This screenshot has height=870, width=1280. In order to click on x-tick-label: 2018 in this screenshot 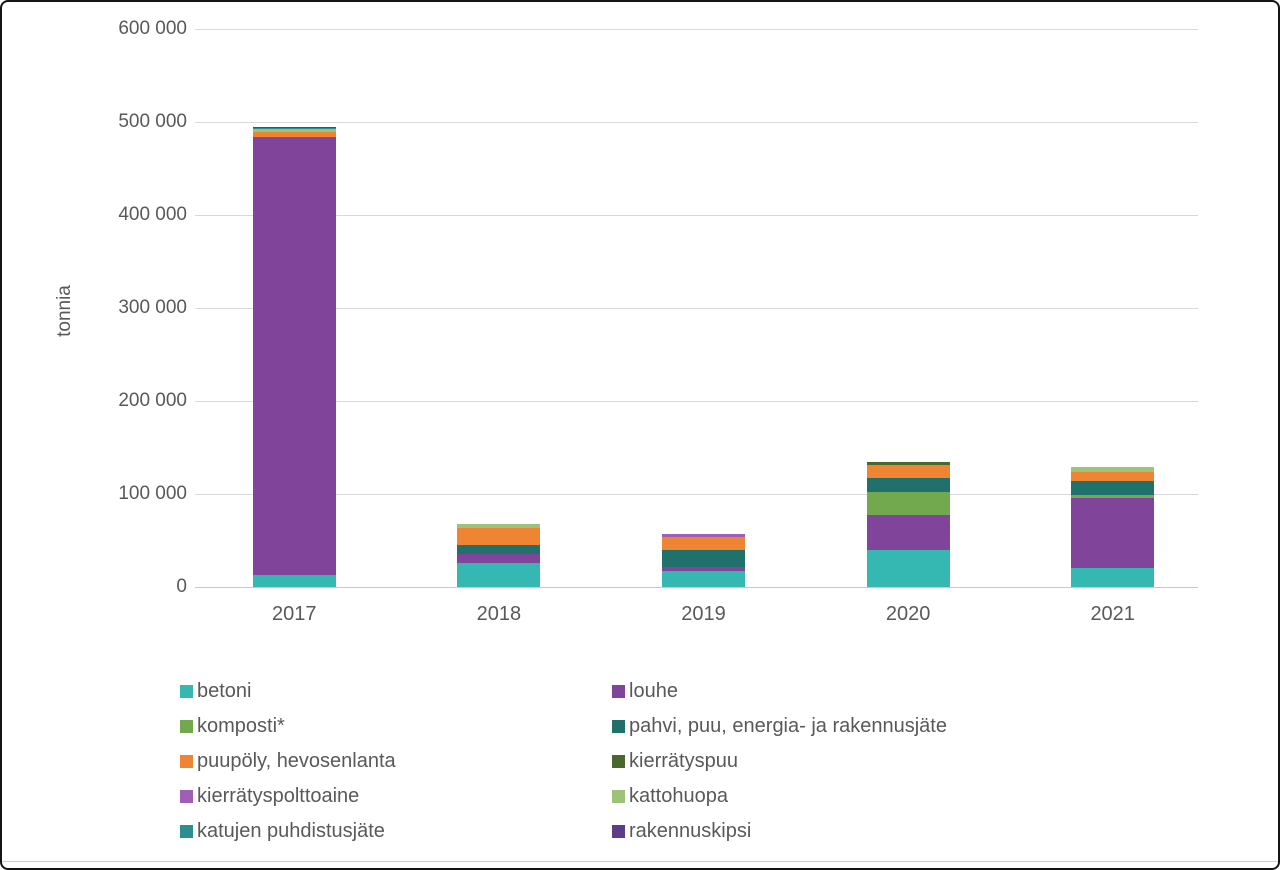, I will do `click(499, 614)`.